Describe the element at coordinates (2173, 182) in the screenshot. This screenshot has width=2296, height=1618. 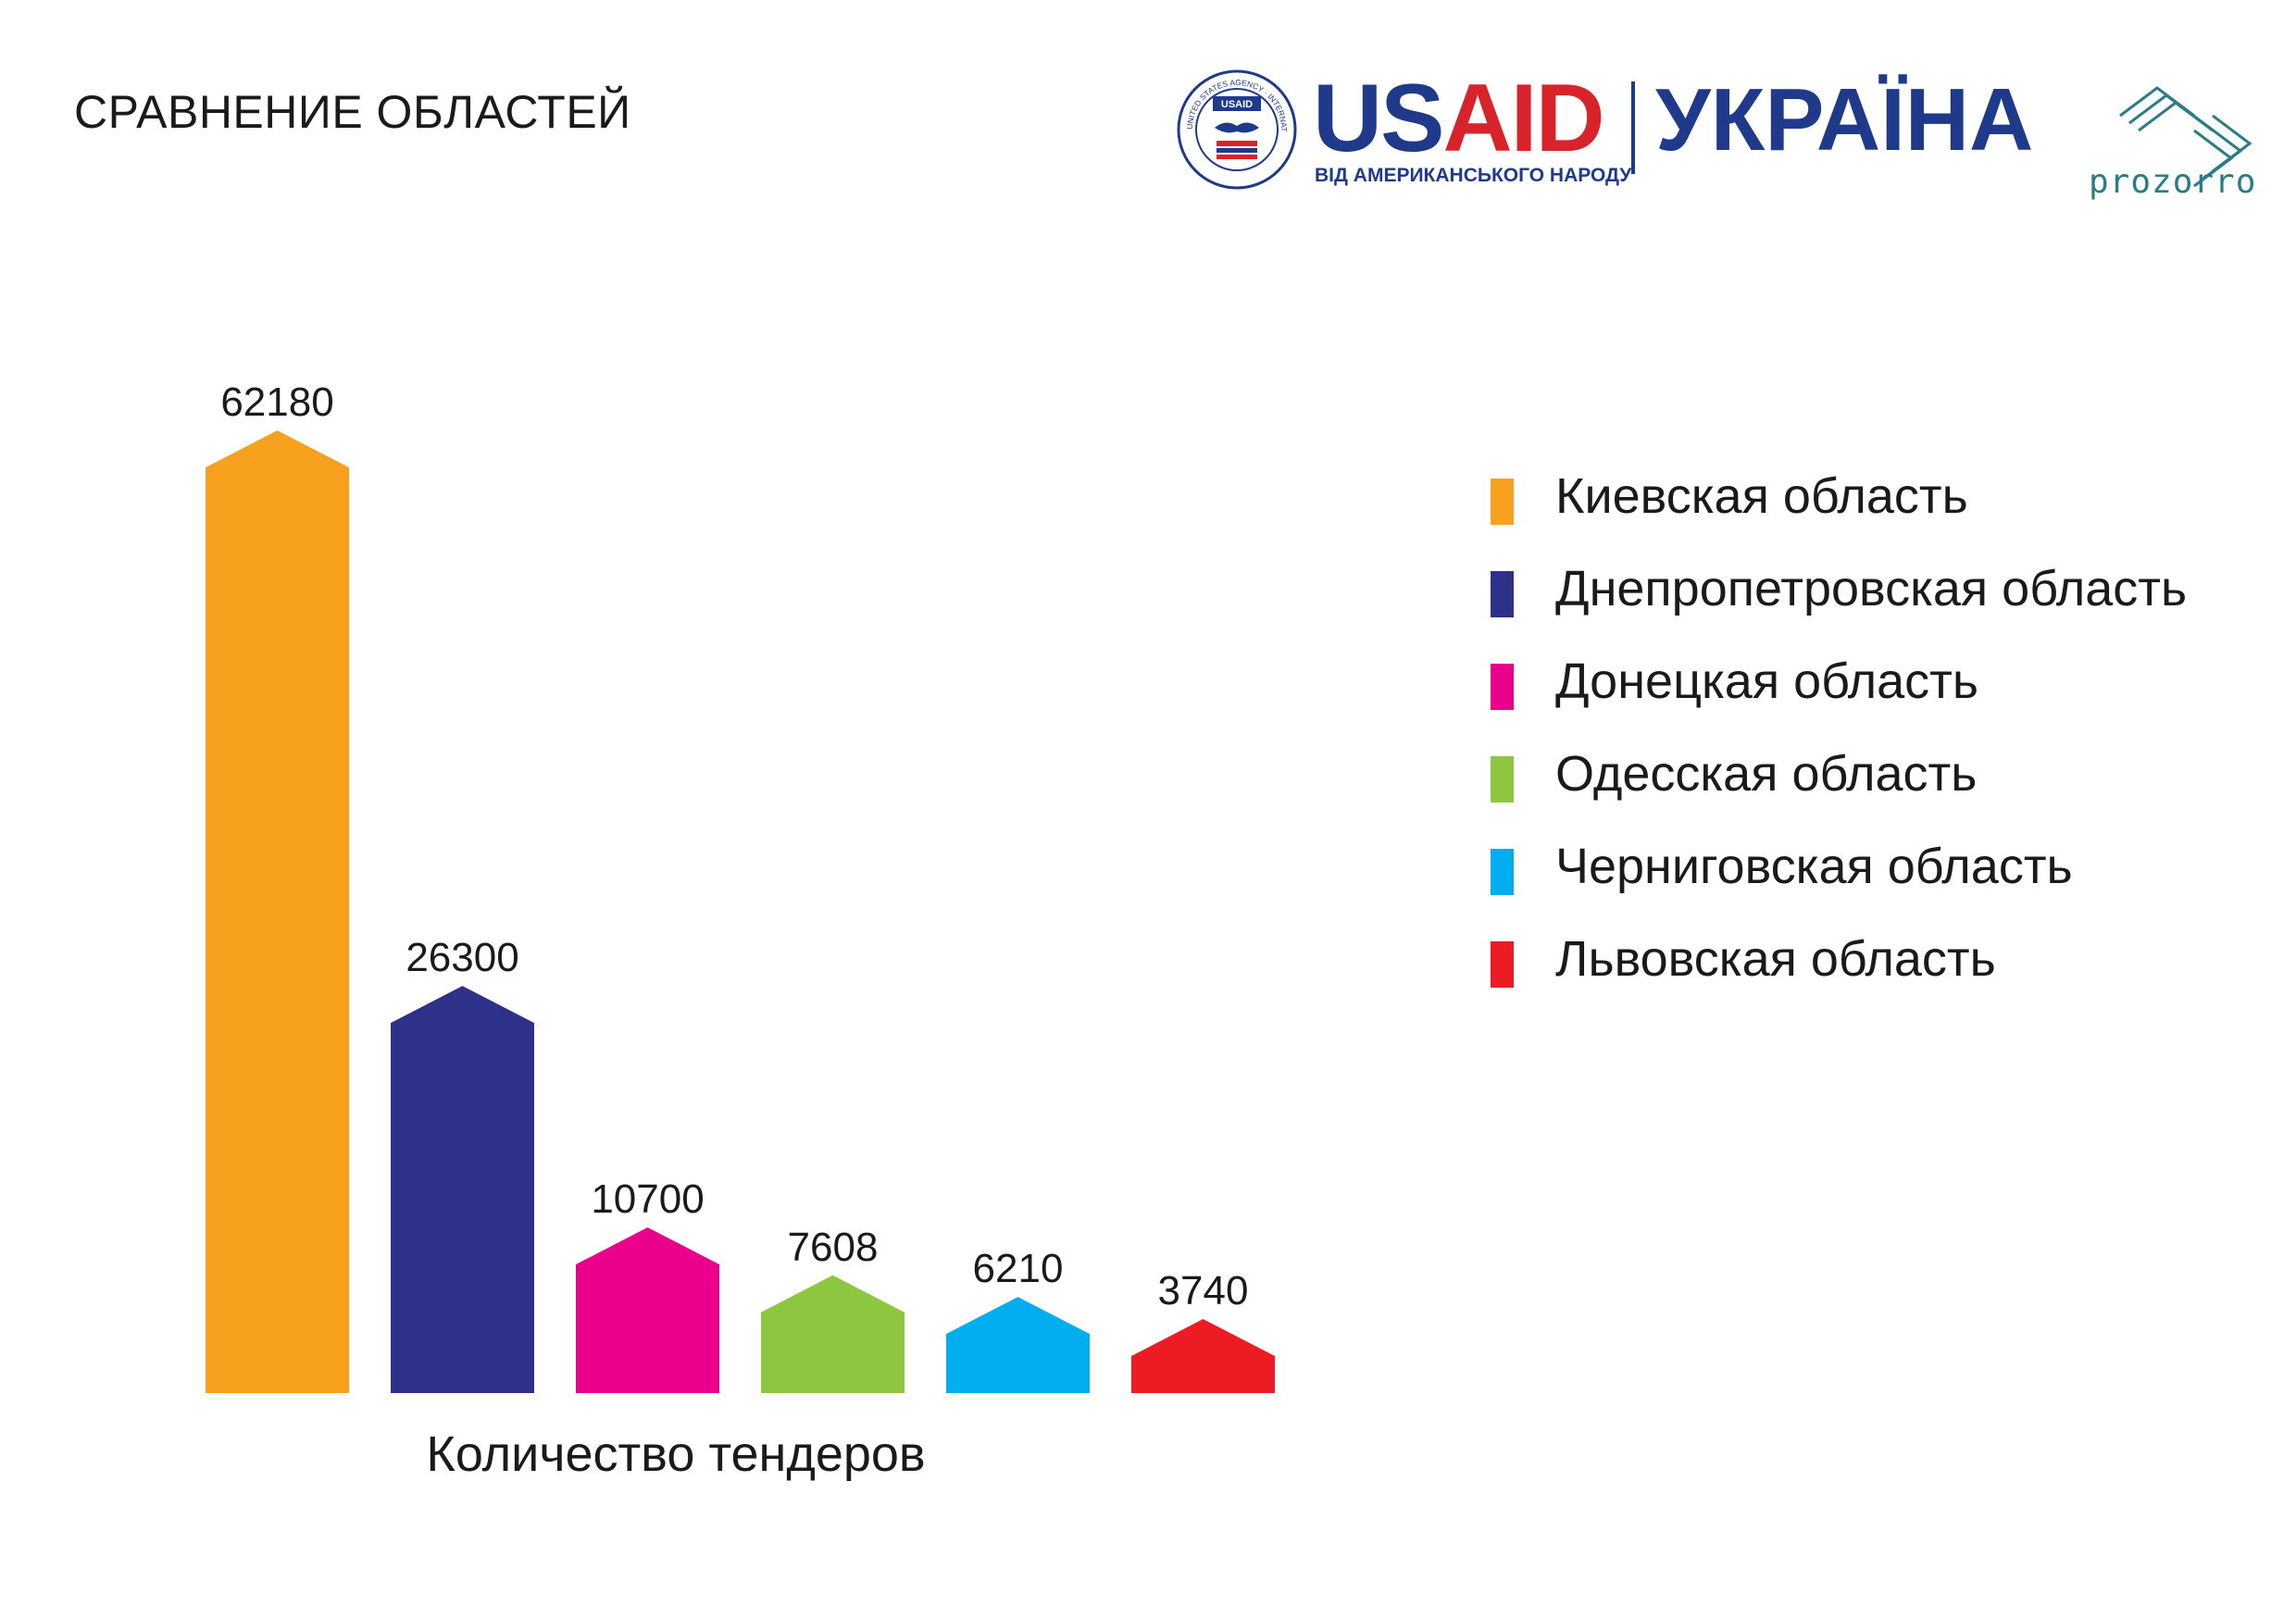
I see `prozorro-wordmark: prozorro` at that location.